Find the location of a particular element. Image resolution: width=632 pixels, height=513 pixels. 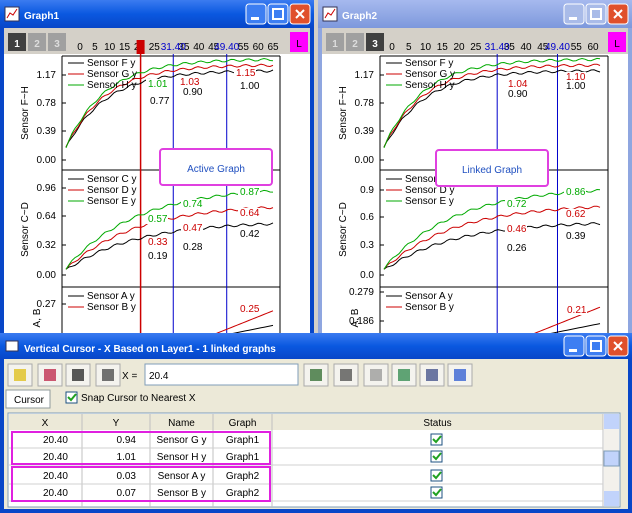

layer-tab-label: 3 is located at coordinates (57, 44).